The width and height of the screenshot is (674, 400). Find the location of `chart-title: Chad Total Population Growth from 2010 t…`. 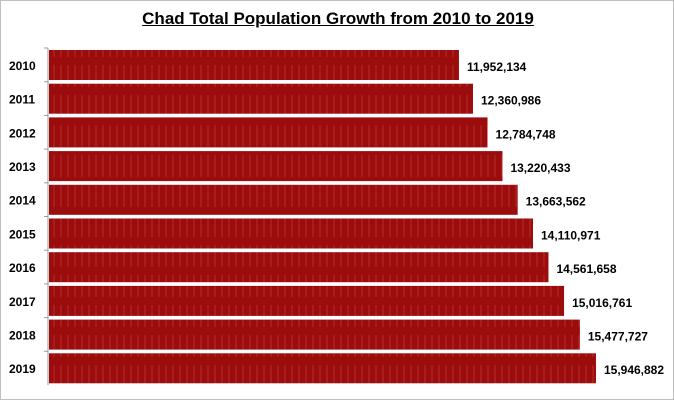

chart-title: Chad Total Population Growth from 2010 t… is located at coordinates (338, 18).